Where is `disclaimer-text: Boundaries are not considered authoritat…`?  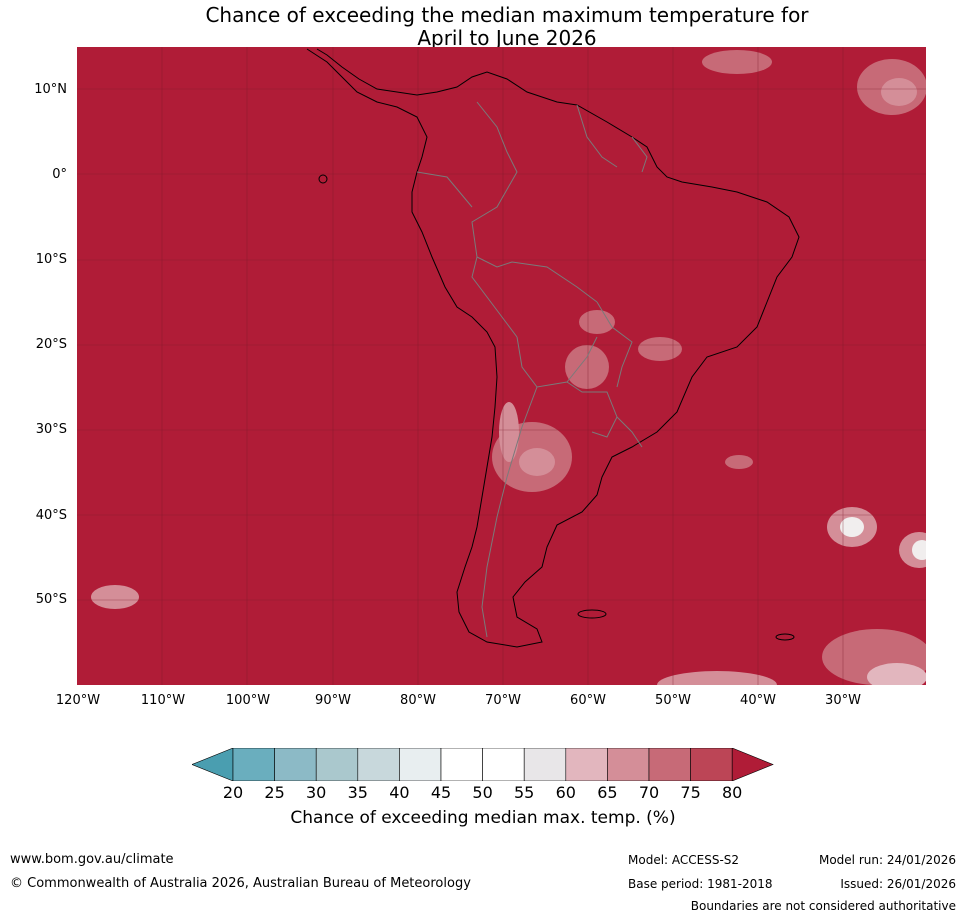 disclaimer-text: Boundaries are not considered authoritat… is located at coordinates (823, 906).